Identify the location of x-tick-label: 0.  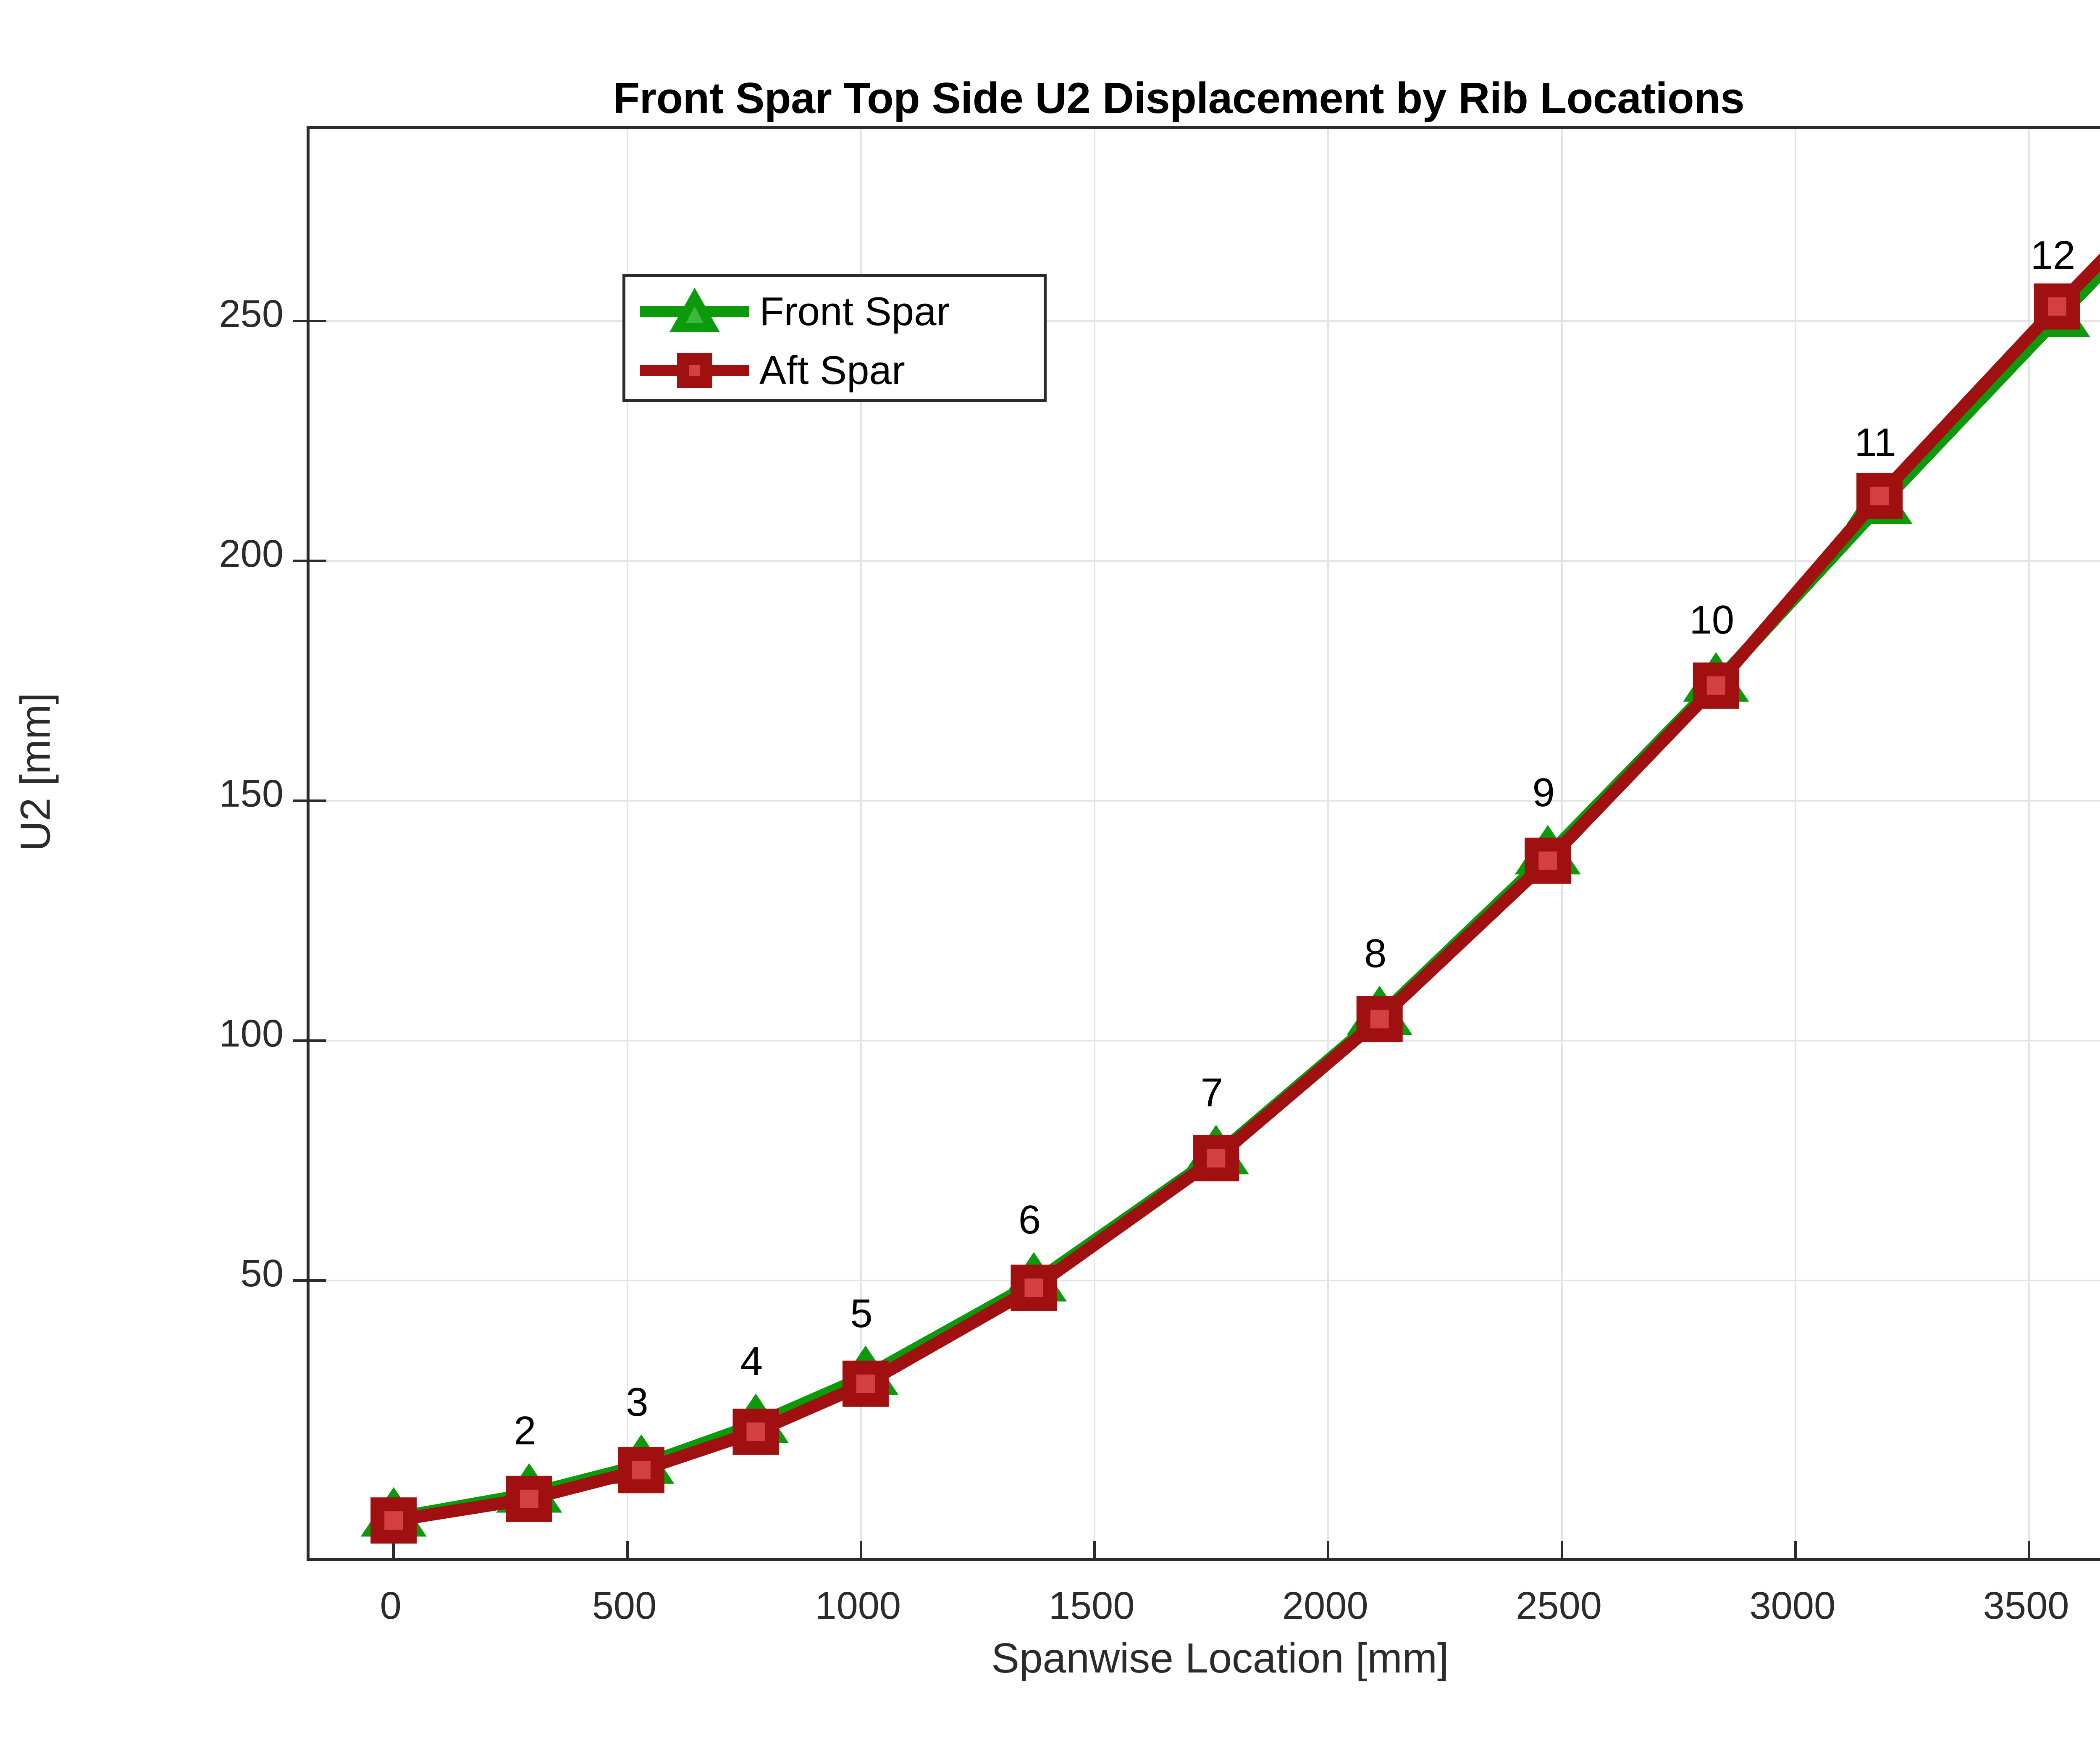
(391, 1605).